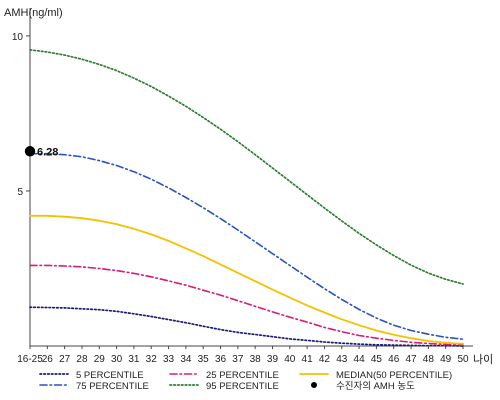  I want to click on legend-label: 95 PERCENTILE, so click(242, 386).